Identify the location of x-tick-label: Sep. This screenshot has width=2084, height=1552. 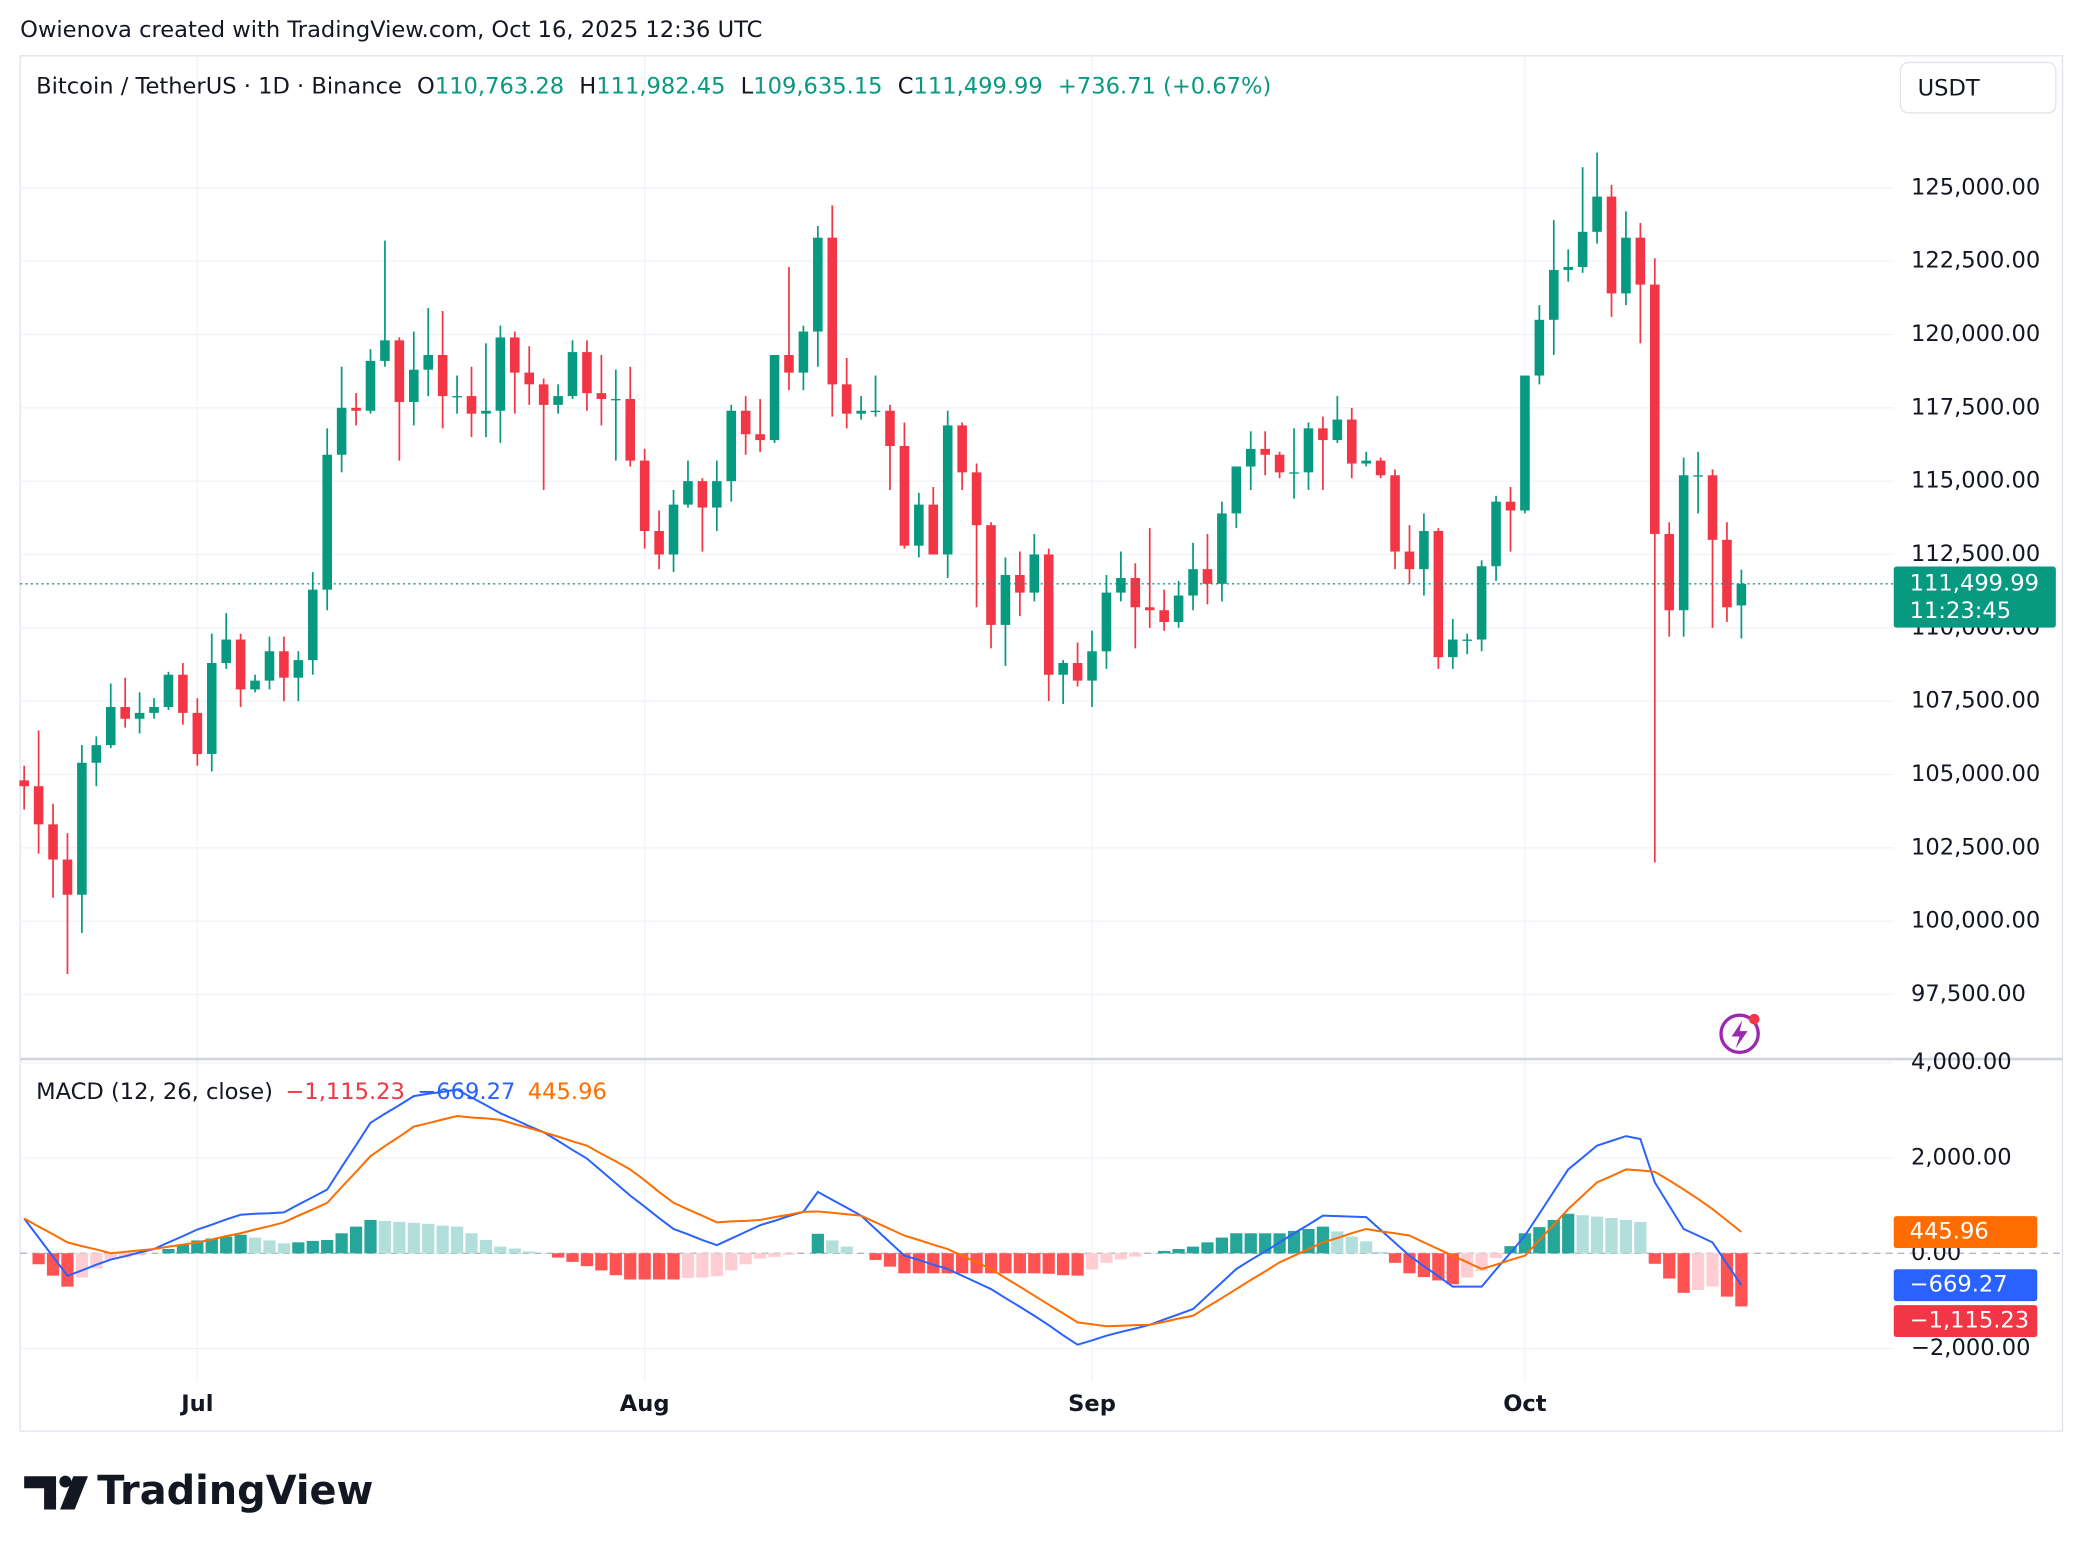
(1092, 1404).